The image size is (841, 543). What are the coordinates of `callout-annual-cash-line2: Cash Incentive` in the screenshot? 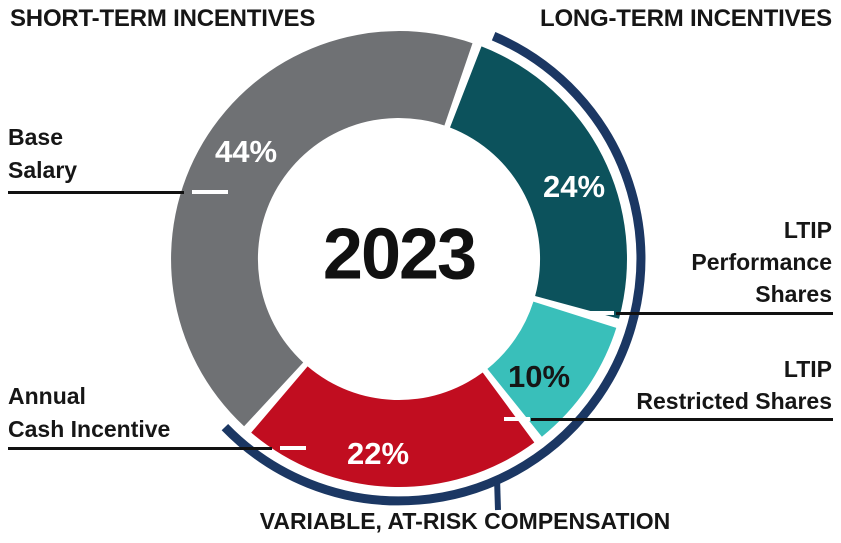 It's located at (89, 429).